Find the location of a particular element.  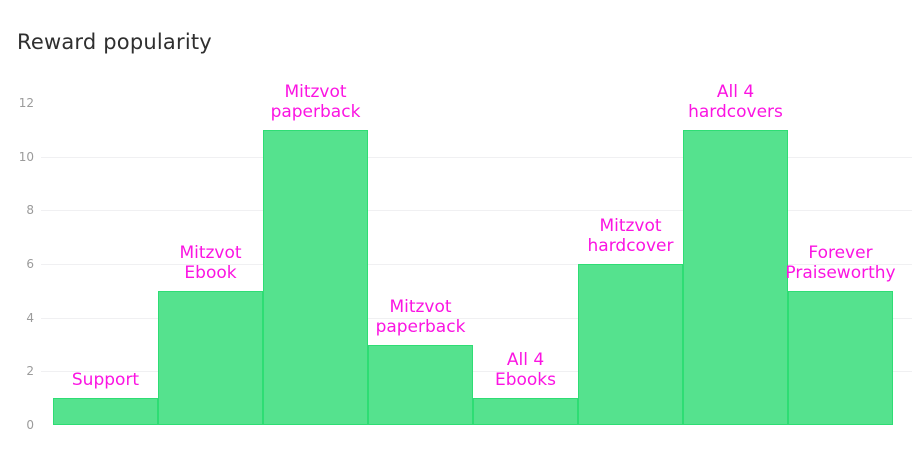

y-axis-tick-label: 10 is located at coordinates (26, 156).